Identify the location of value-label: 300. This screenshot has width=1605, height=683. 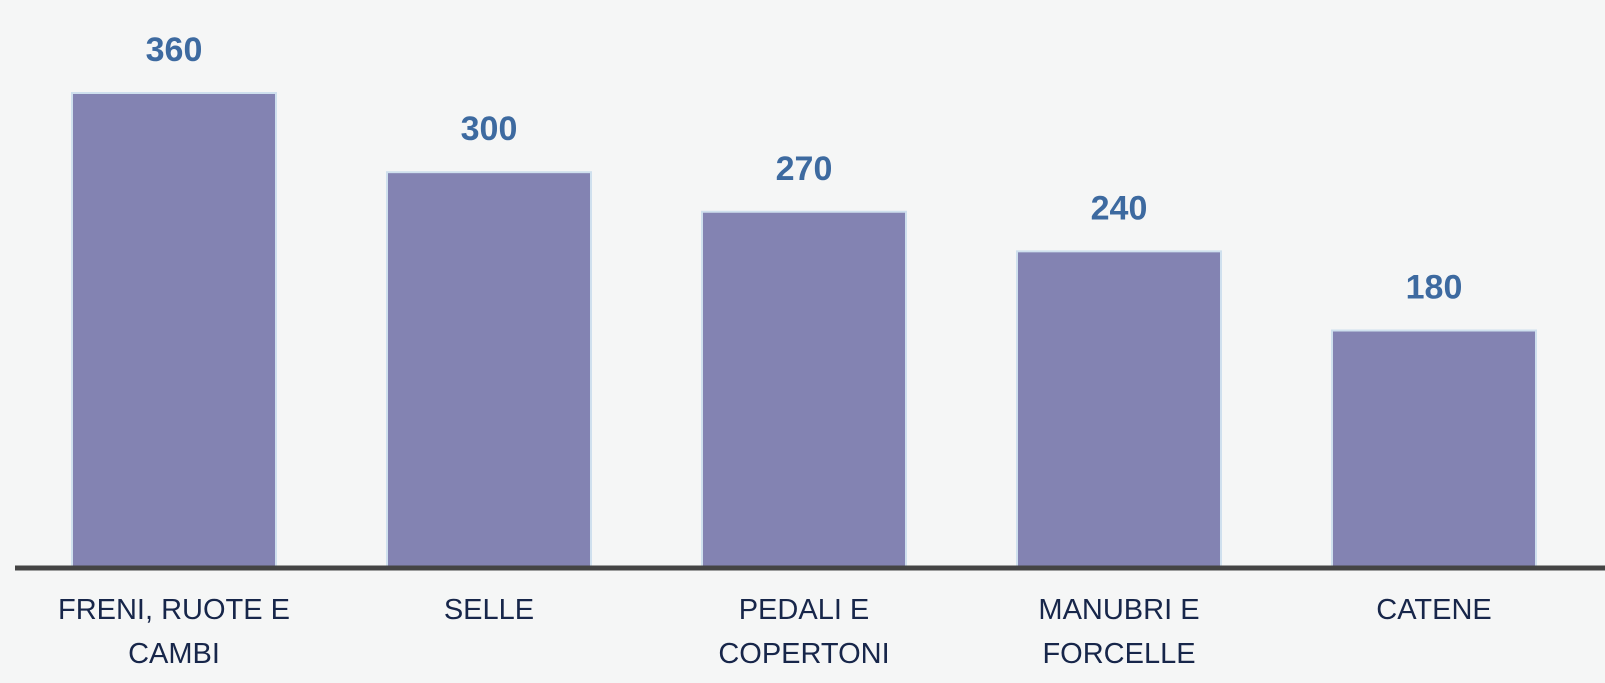
(489, 129).